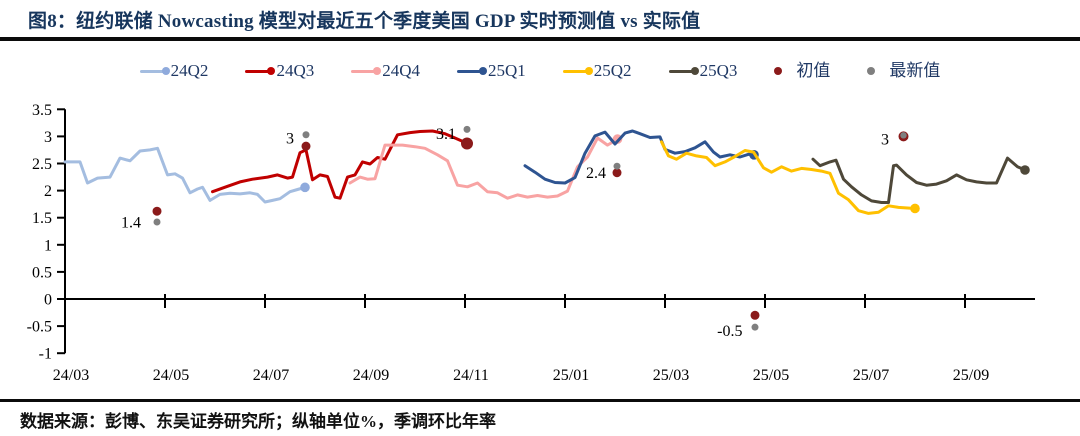  What do you see at coordinates (755, 327) in the screenshot?
I see `latest-dot-25Q1` at bounding box center [755, 327].